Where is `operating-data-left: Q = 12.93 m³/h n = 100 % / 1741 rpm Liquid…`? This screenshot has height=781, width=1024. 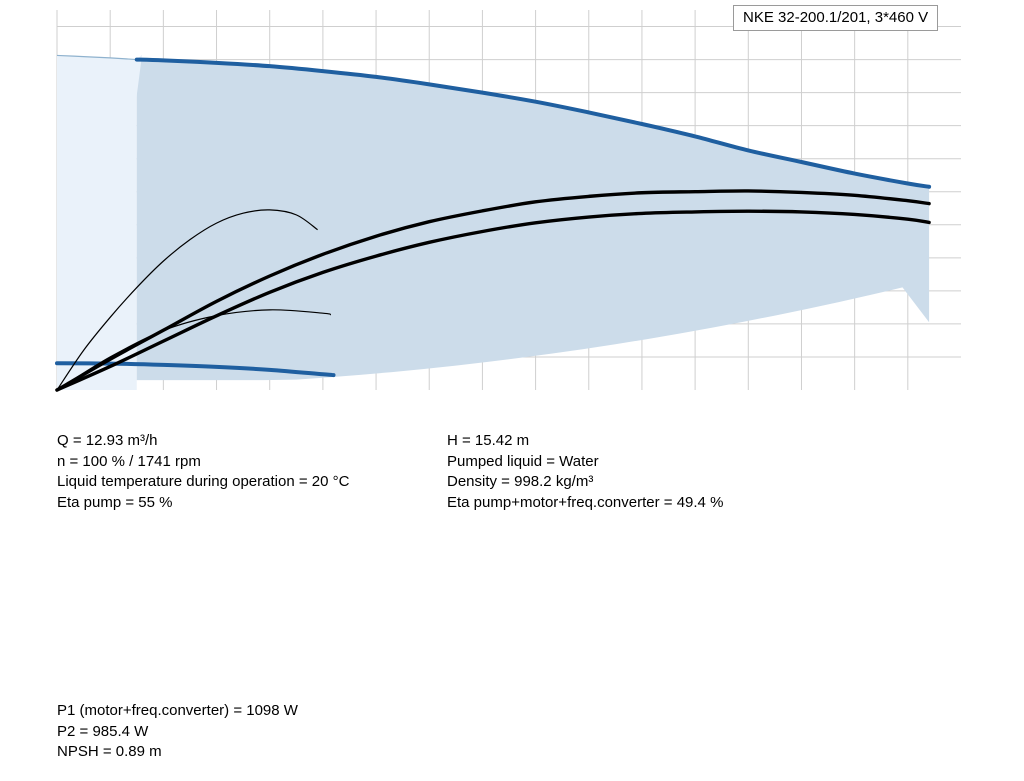
operating-data-left: Q = 12.93 m³/h n = 100 % / 1741 rpm Liquid… is located at coordinates (203, 472).